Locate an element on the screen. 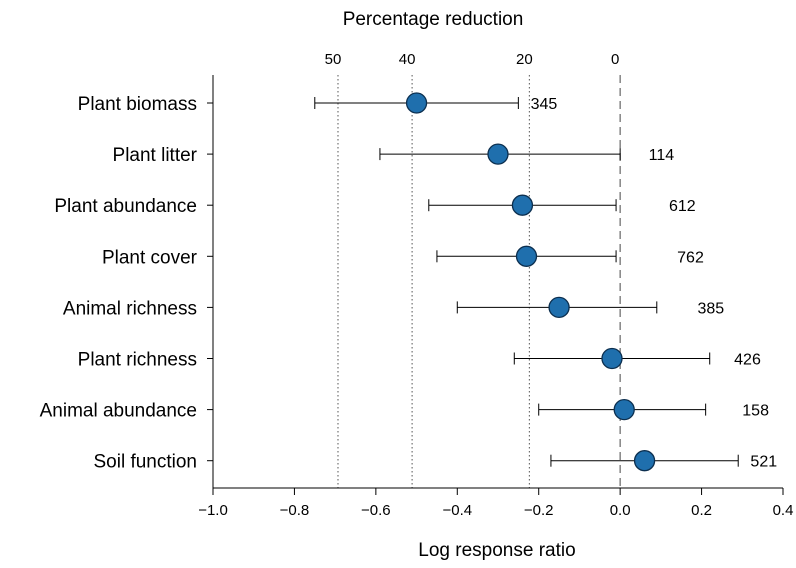 The image size is (796, 568). top-tick-label: 0 is located at coordinates (615, 59).